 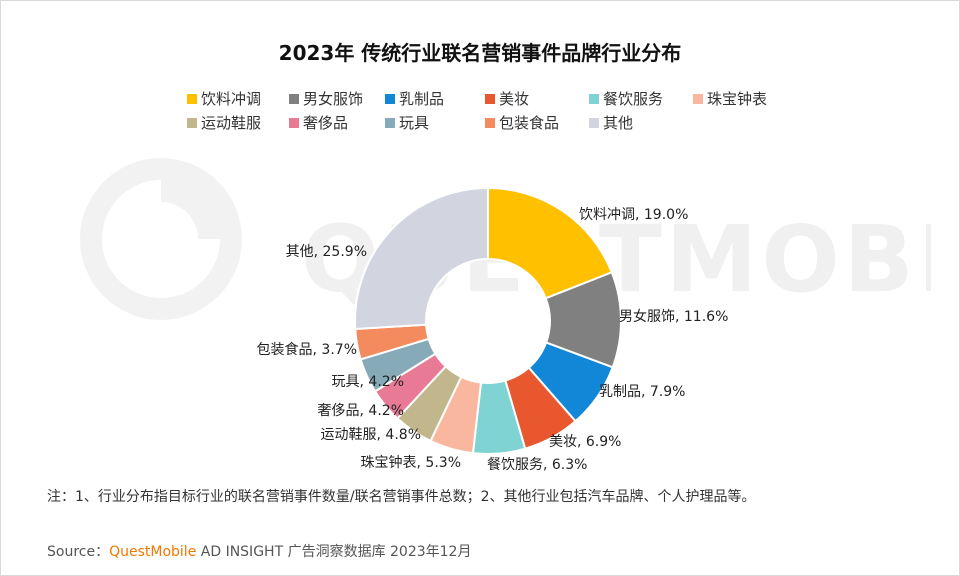 I want to click on slice-label: 美妆, 6.9%, so click(x=585, y=442).